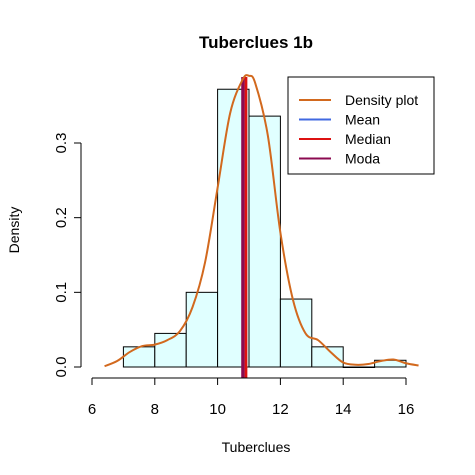 This screenshot has height=475, width=475. What do you see at coordinates (256, 447) in the screenshot?
I see `x-axis-label: Tuberclues` at bounding box center [256, 447].